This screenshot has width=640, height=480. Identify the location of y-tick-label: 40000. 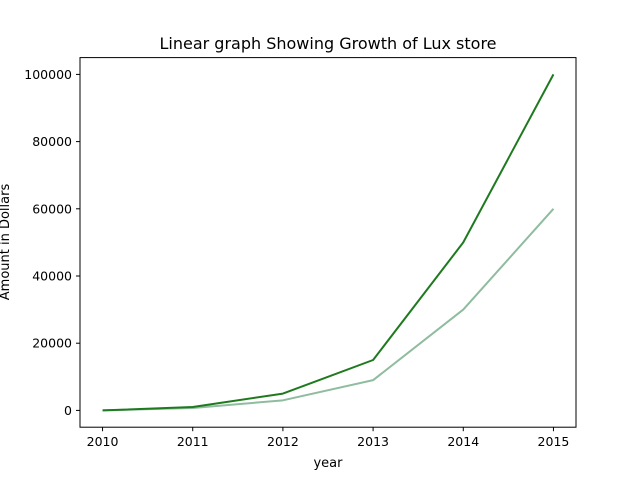
(52, 276).